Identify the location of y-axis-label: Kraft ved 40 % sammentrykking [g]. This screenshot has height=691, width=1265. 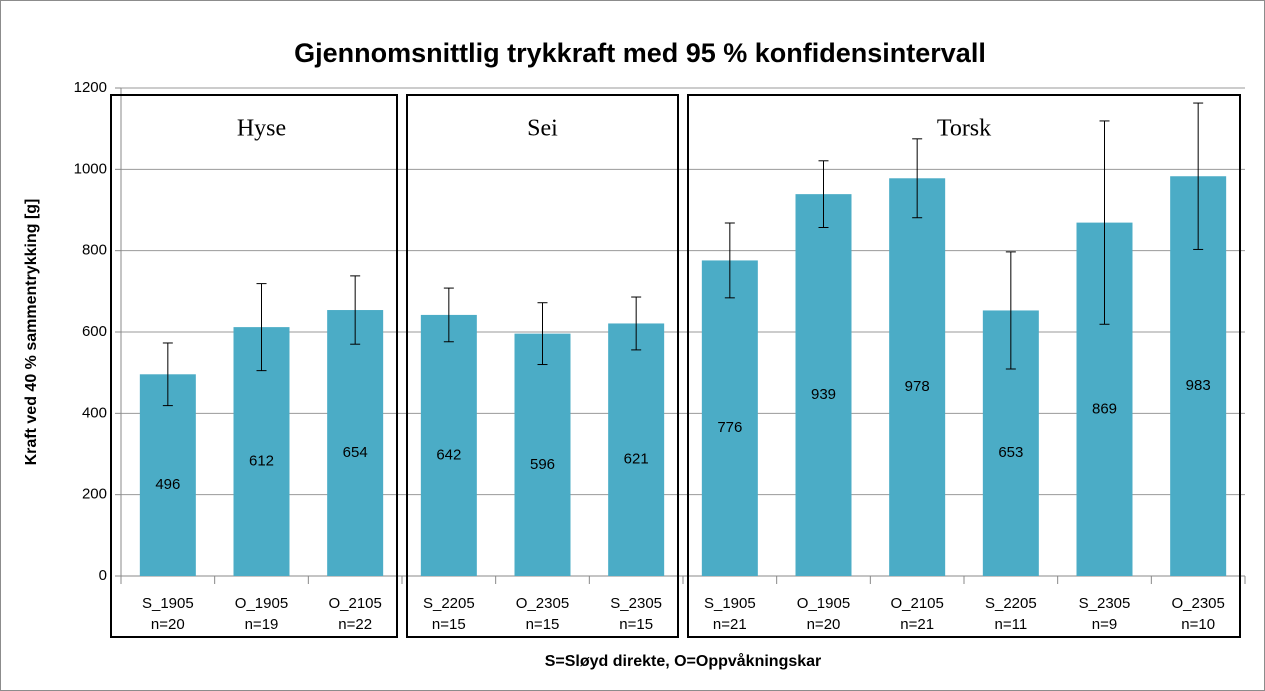
(31, 332).